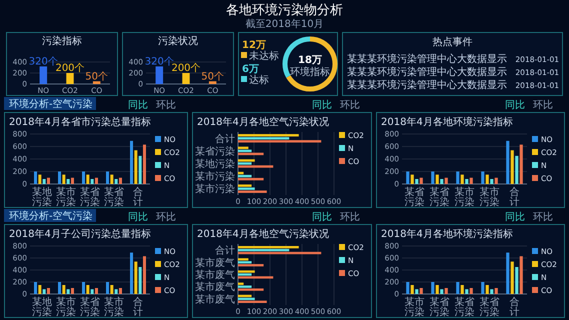 This screenshot has height=320, width=569. What do you see at coordinates (178, 41) in the screenshot?
I see `chart-title: 污染状况` at bounding box center [178, 41].